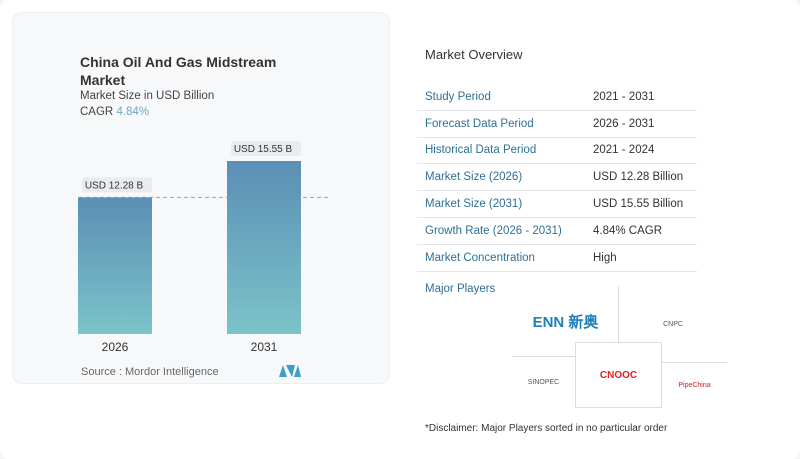 This screenshot has height=459, width=800. What do you see at coordinates (557, 151) in the screenshot?
I see `overview-row: Historical Data Period 2021 - 2024` at bounding box center [557, 151].